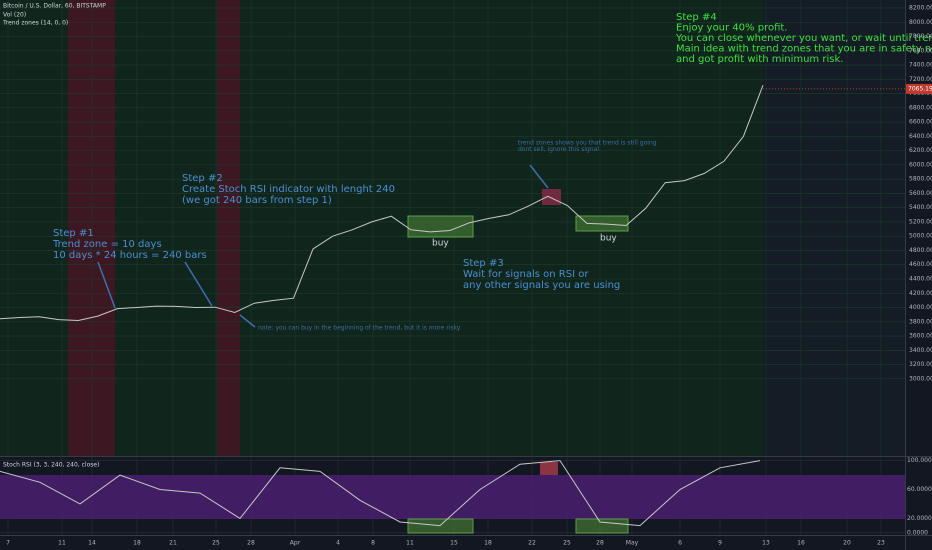  Describe the element at coordinates (919, 518) in the screenshot. I see `rsi-tick-label: 20.0000` at that location.